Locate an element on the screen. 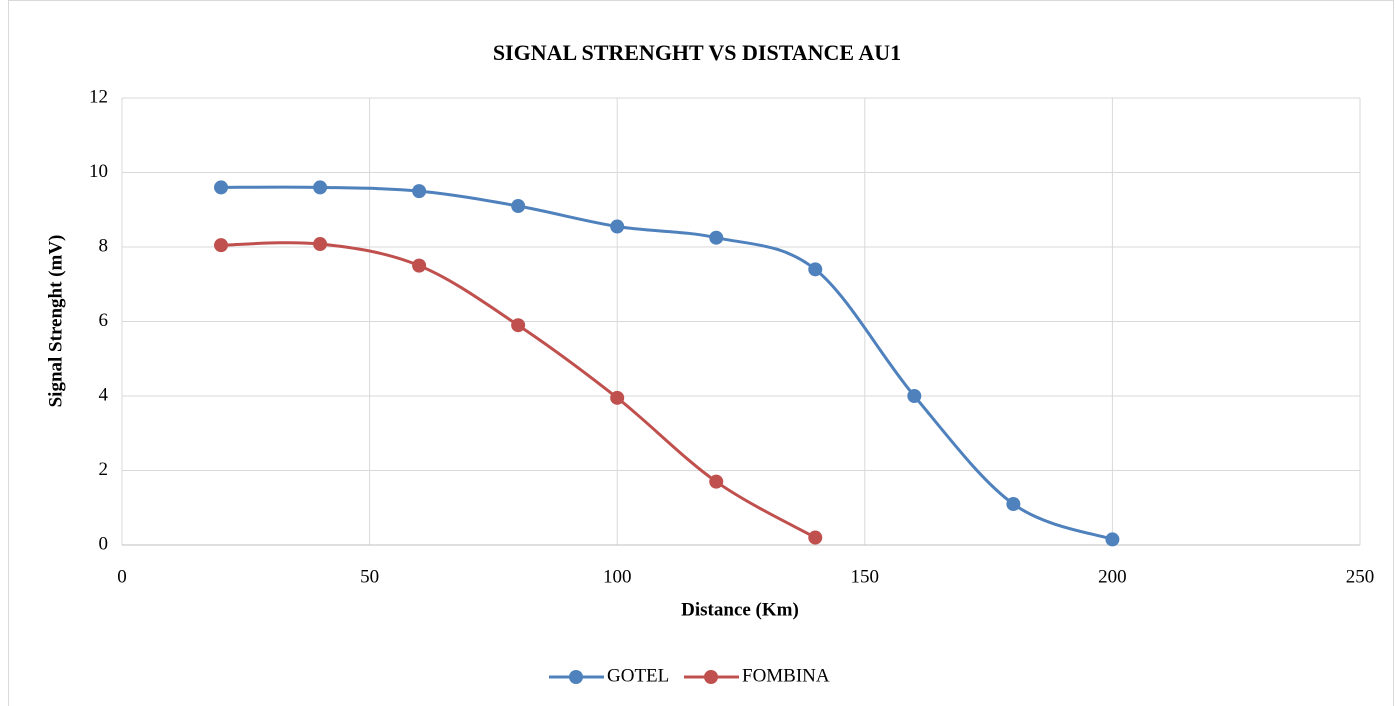 This screenshot has width=1395, height=706. x-tick-label: 0 is located at coordinates (122, 576).